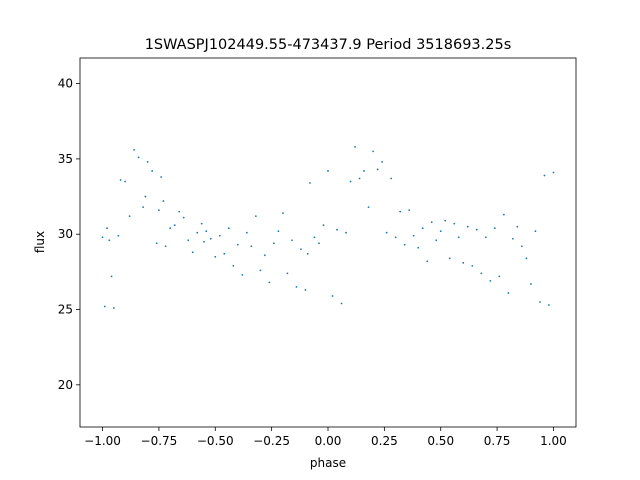 The height and width of the screenshot is (480, 640). I want to click on x-axis-label: phase, so click(328, 463).